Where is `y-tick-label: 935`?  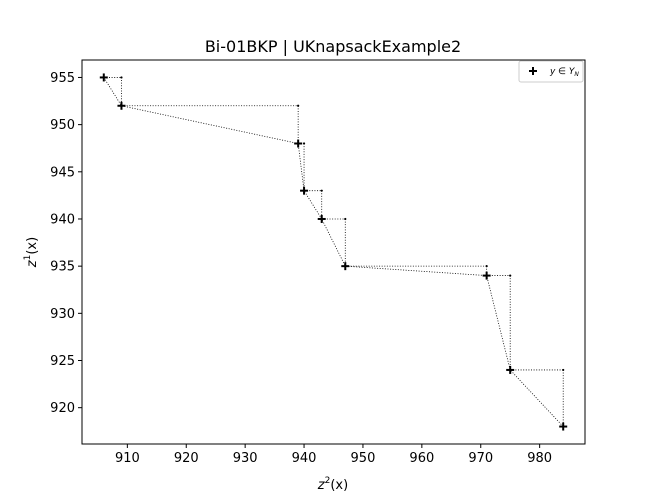
y-tick-label: 935 is located at coordinates (62, 267).